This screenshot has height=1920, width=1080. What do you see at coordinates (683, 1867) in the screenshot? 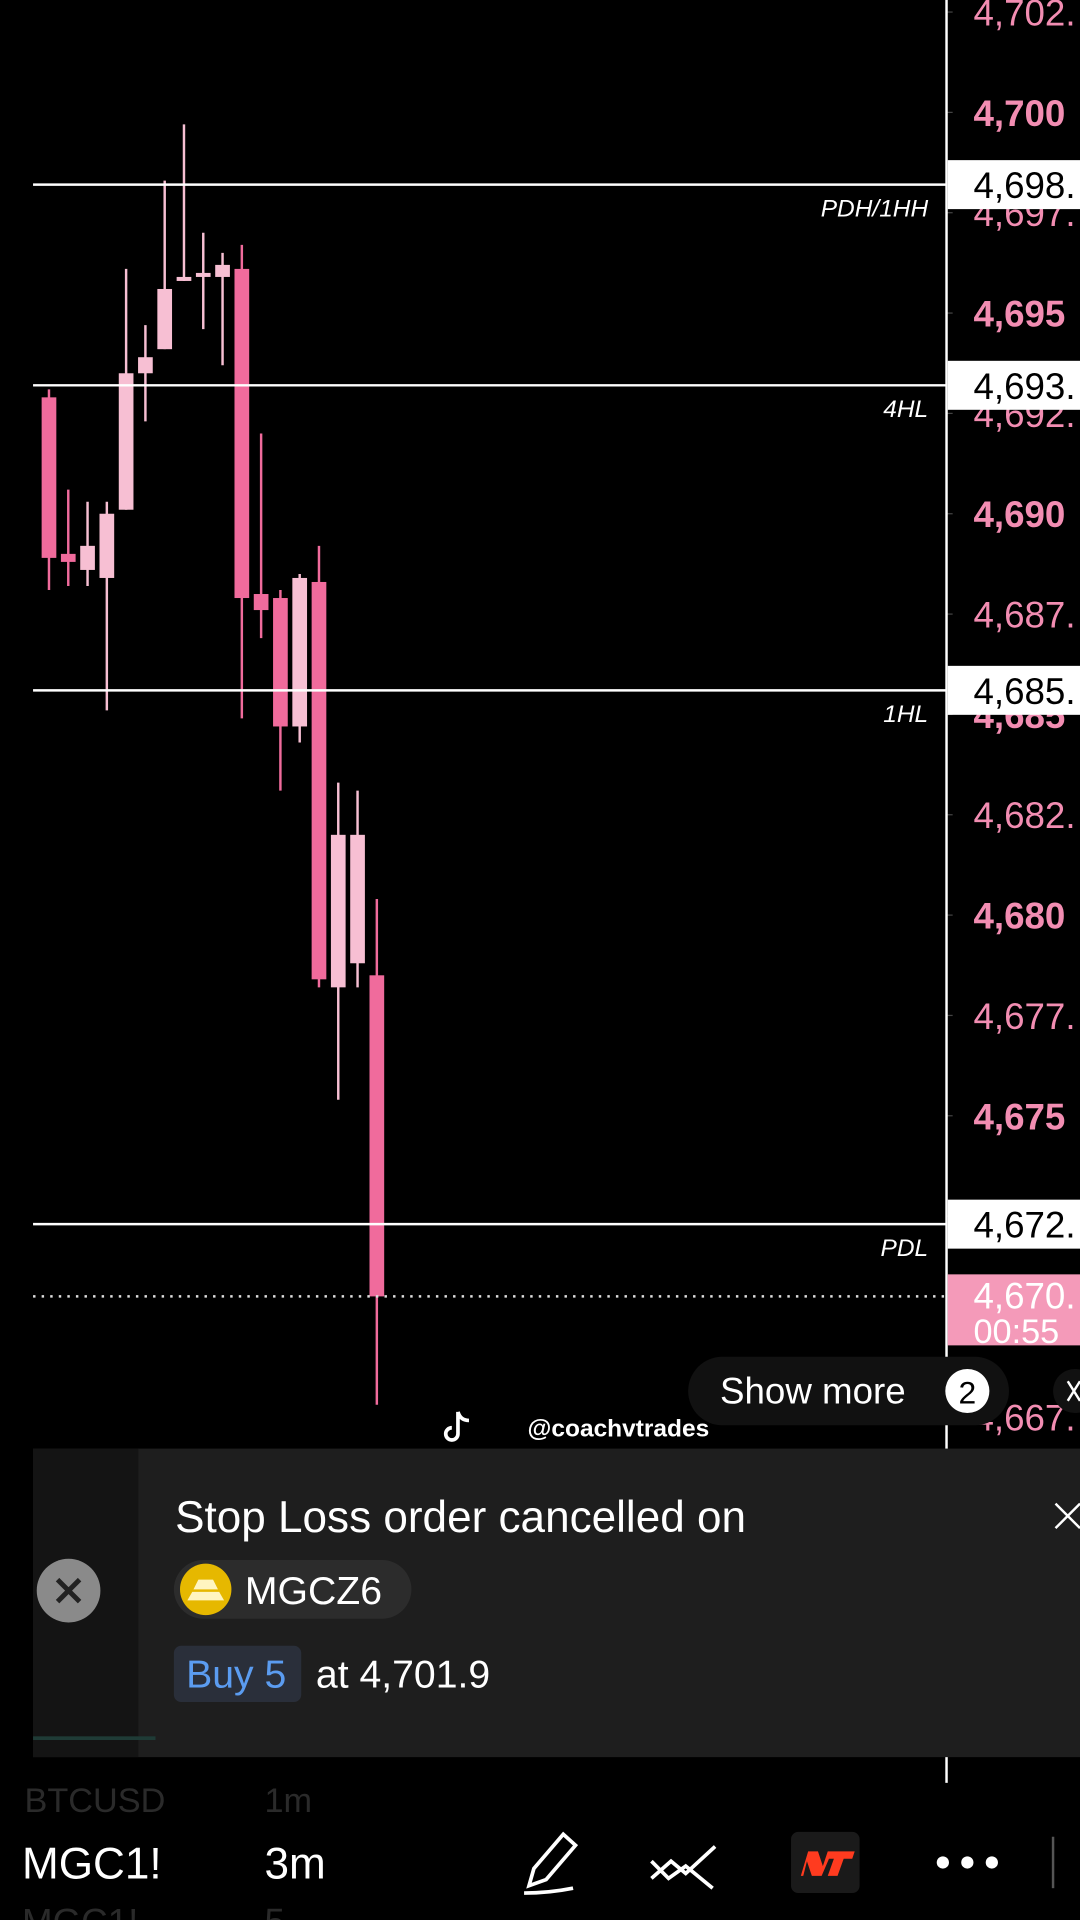
I see `indicator-icon` at bounding box center [683, 1867].